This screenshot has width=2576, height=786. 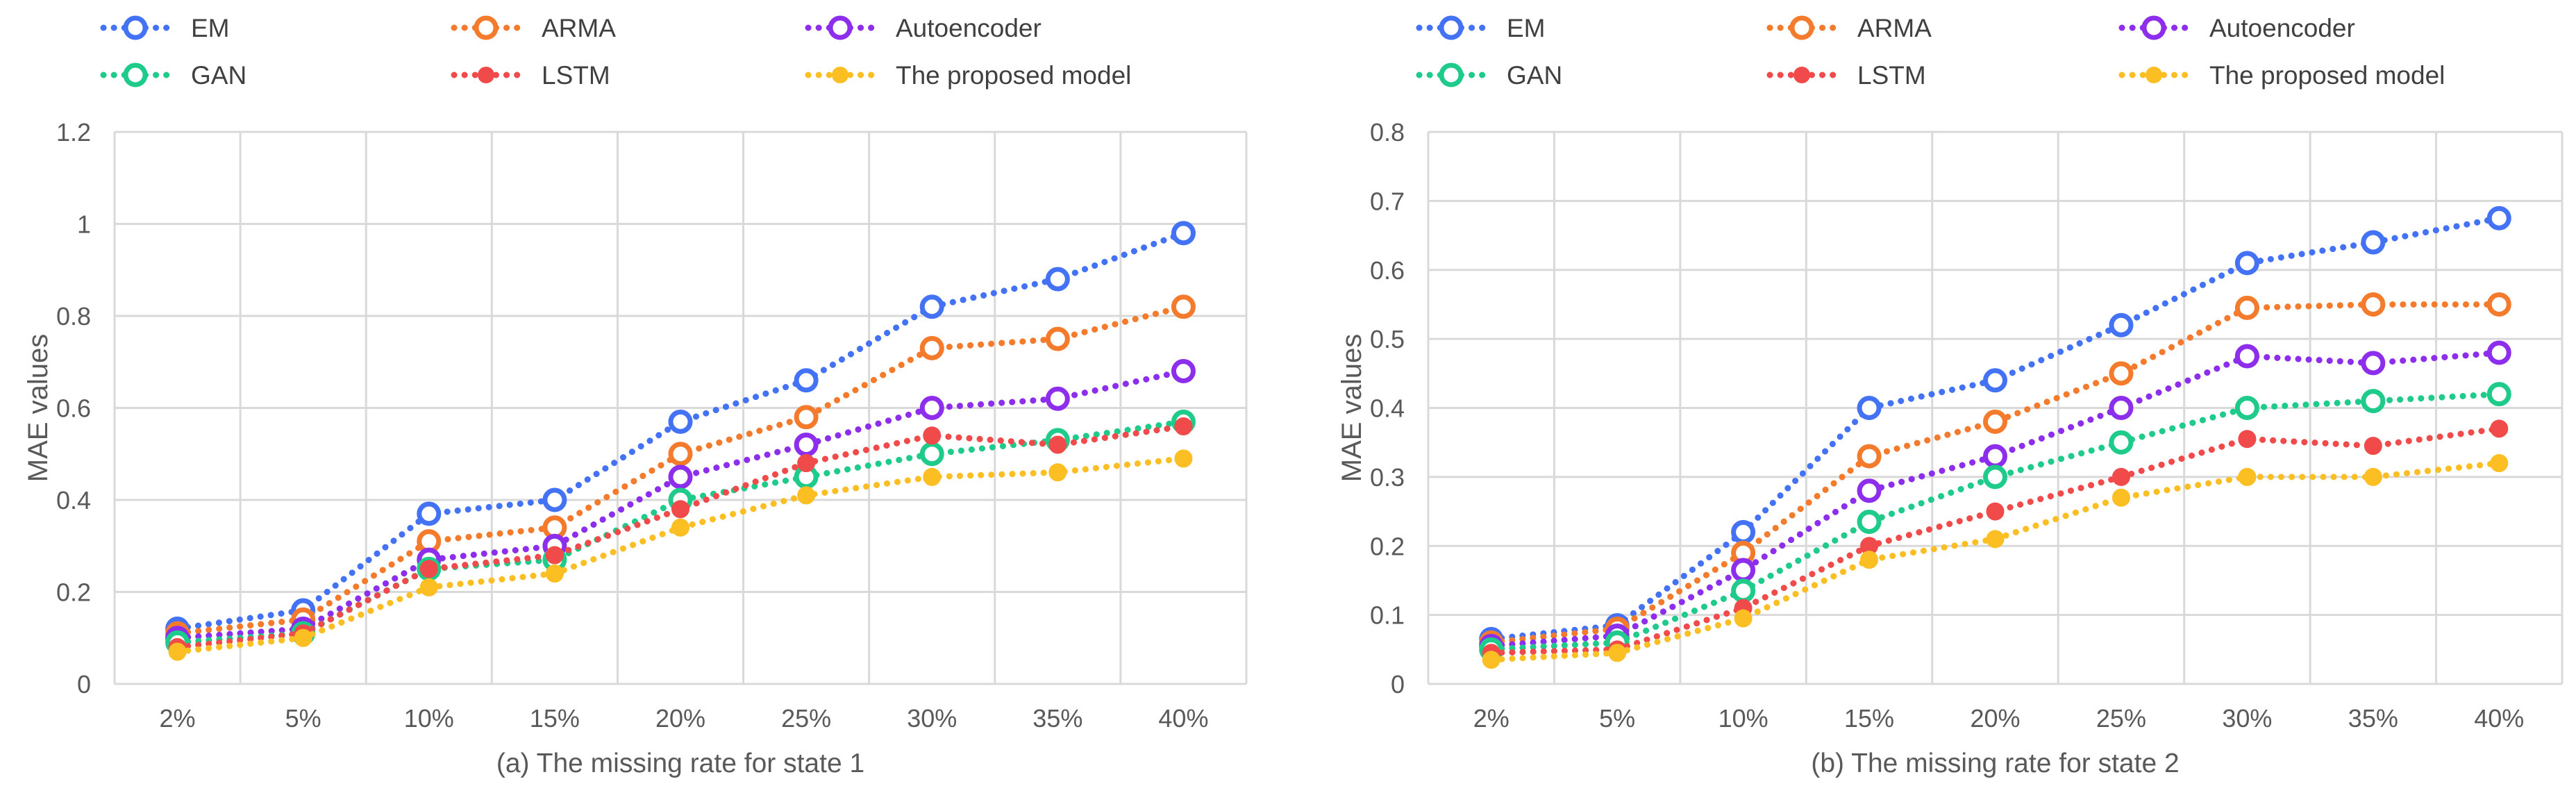 I want to click on x-tick-label: 2%, so click(x=178, y=719).